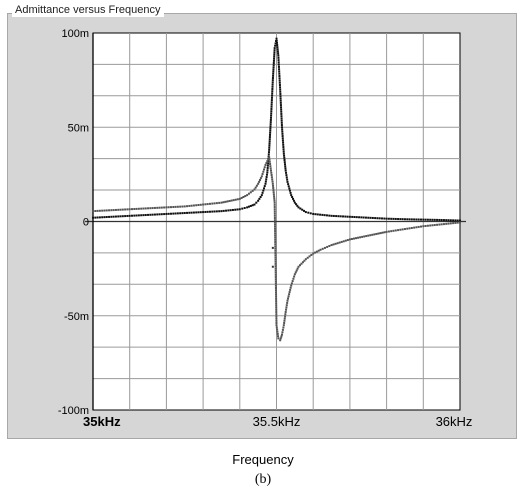 The image size is (526, 493). What do you see at coordinates (73, 222) in the screenshot?
I see `y-tick-labels: 100m 50m 0 -50m -100m` at bounding box center [73, 222].